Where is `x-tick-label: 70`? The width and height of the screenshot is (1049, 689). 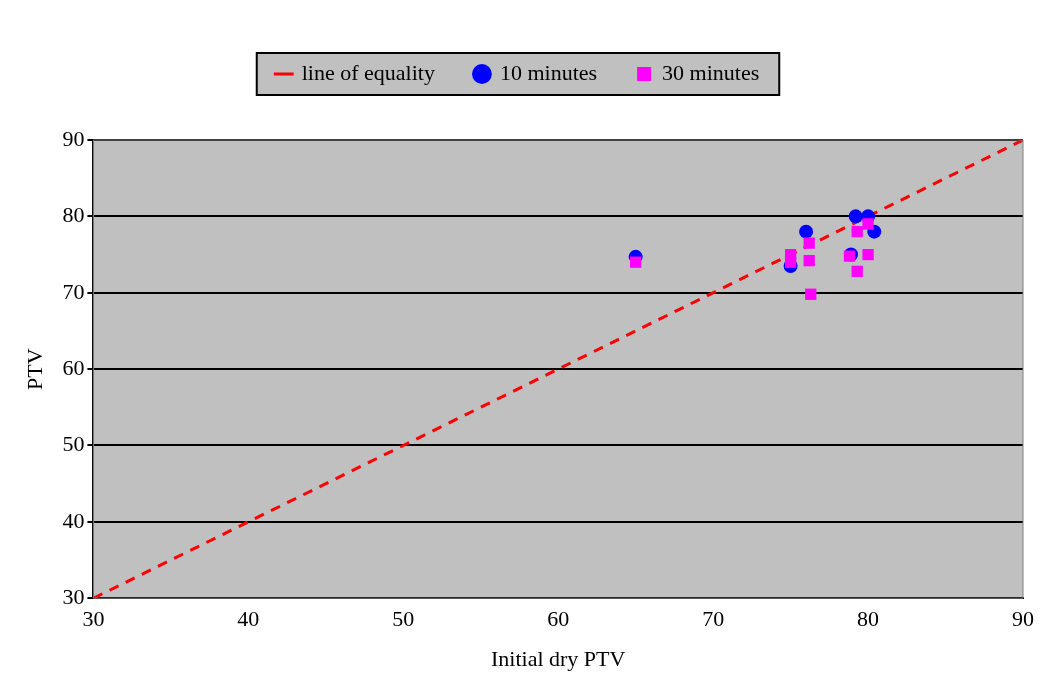
x-tick-label: 70 is located at coordinates (713, 619).